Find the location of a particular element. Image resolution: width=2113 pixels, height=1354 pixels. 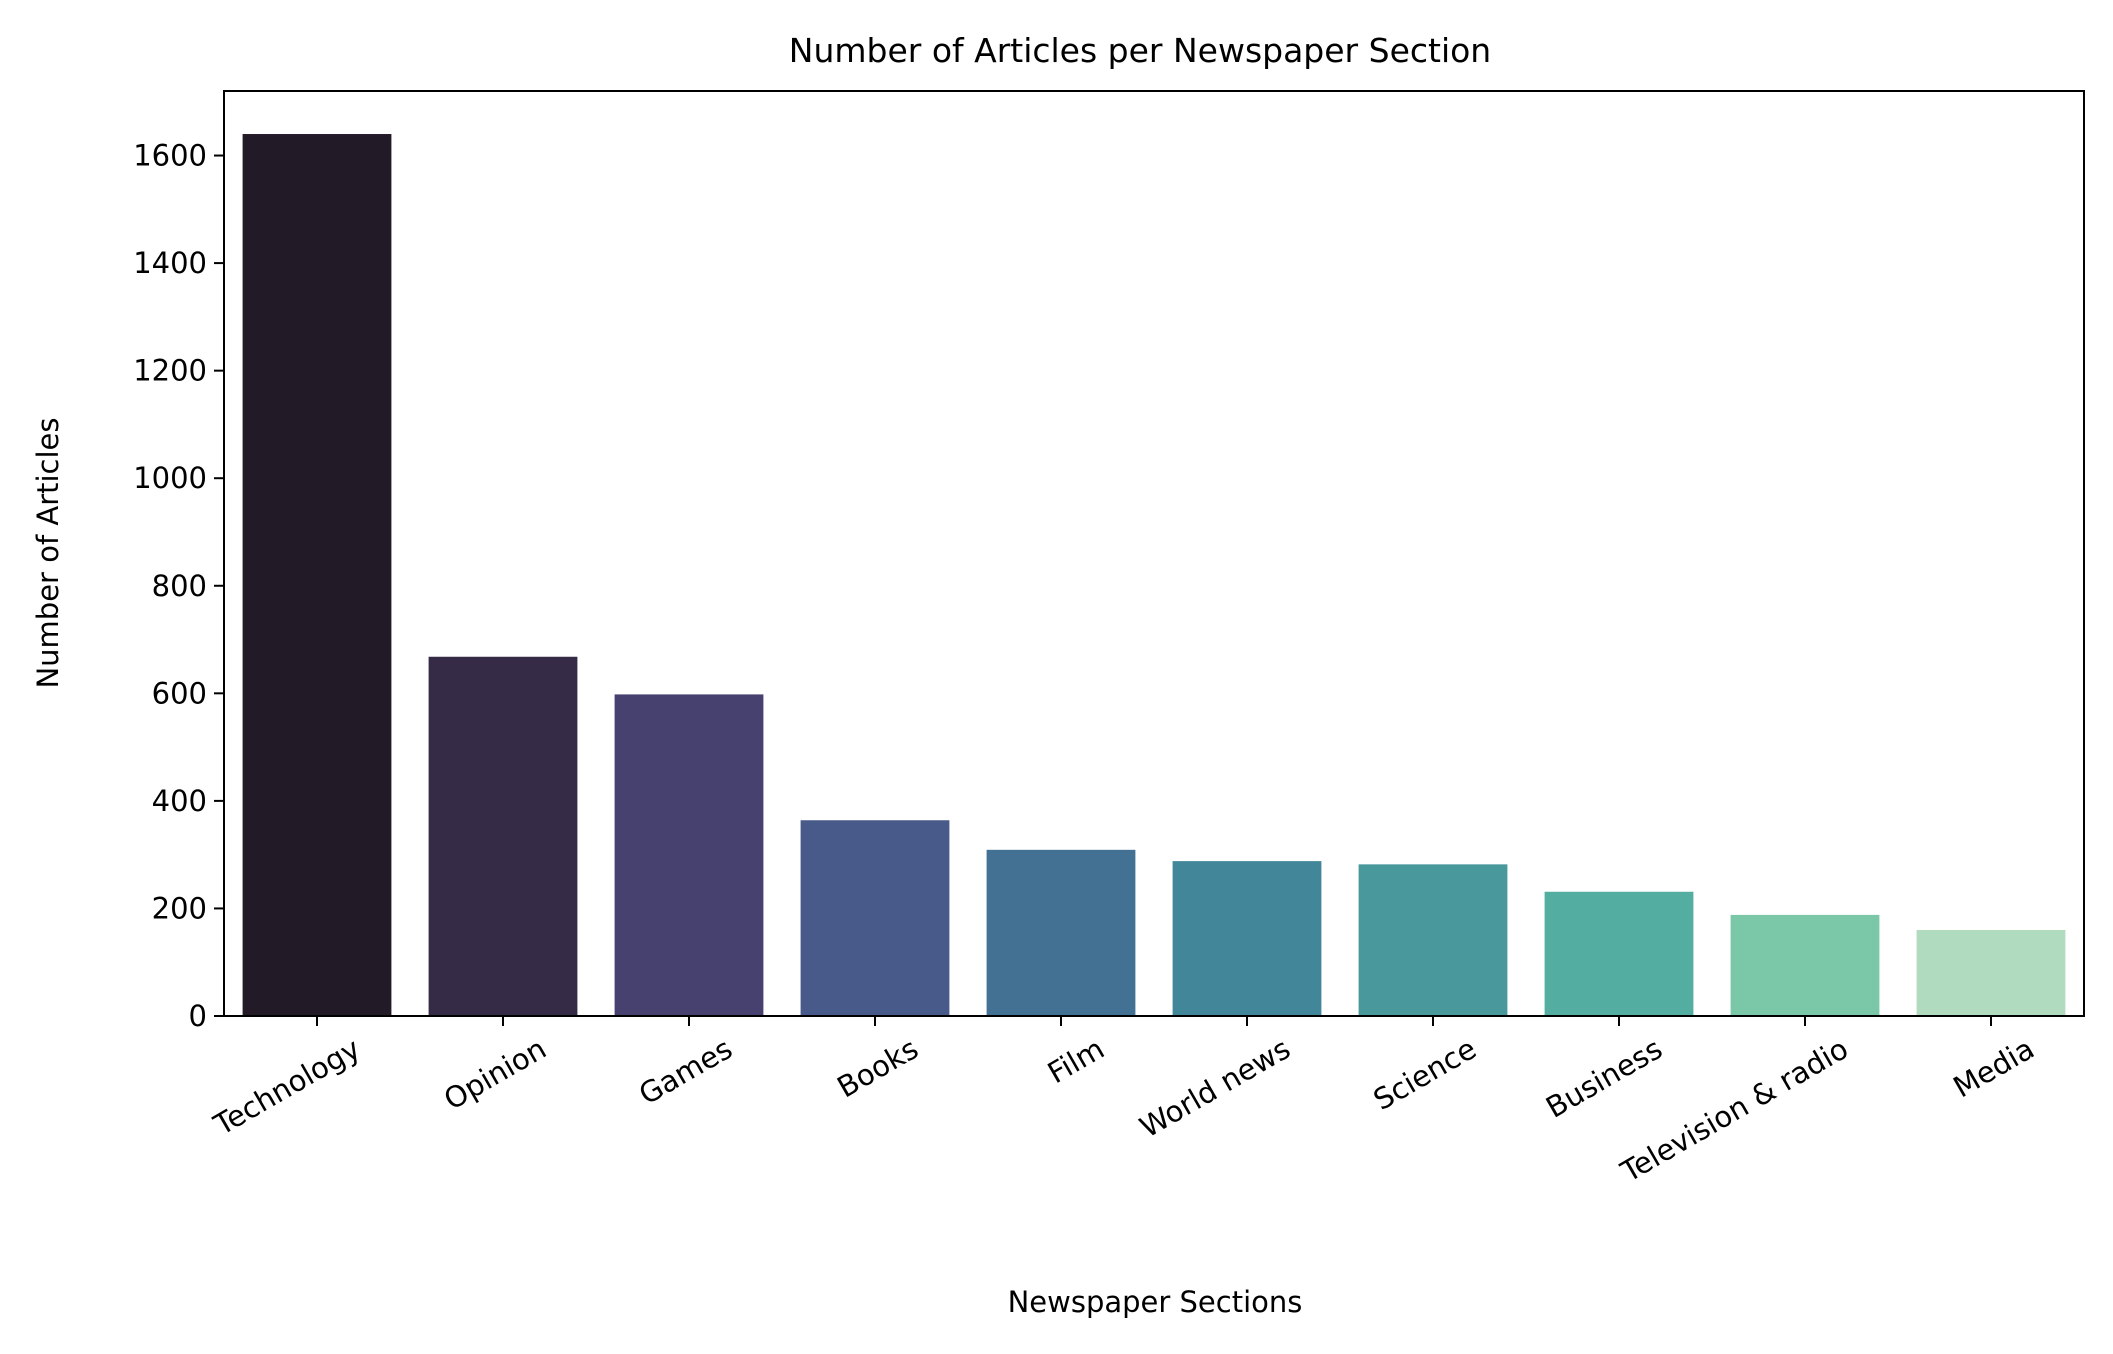

x-tick-label: Technology is located at coordinates (286, 1086).